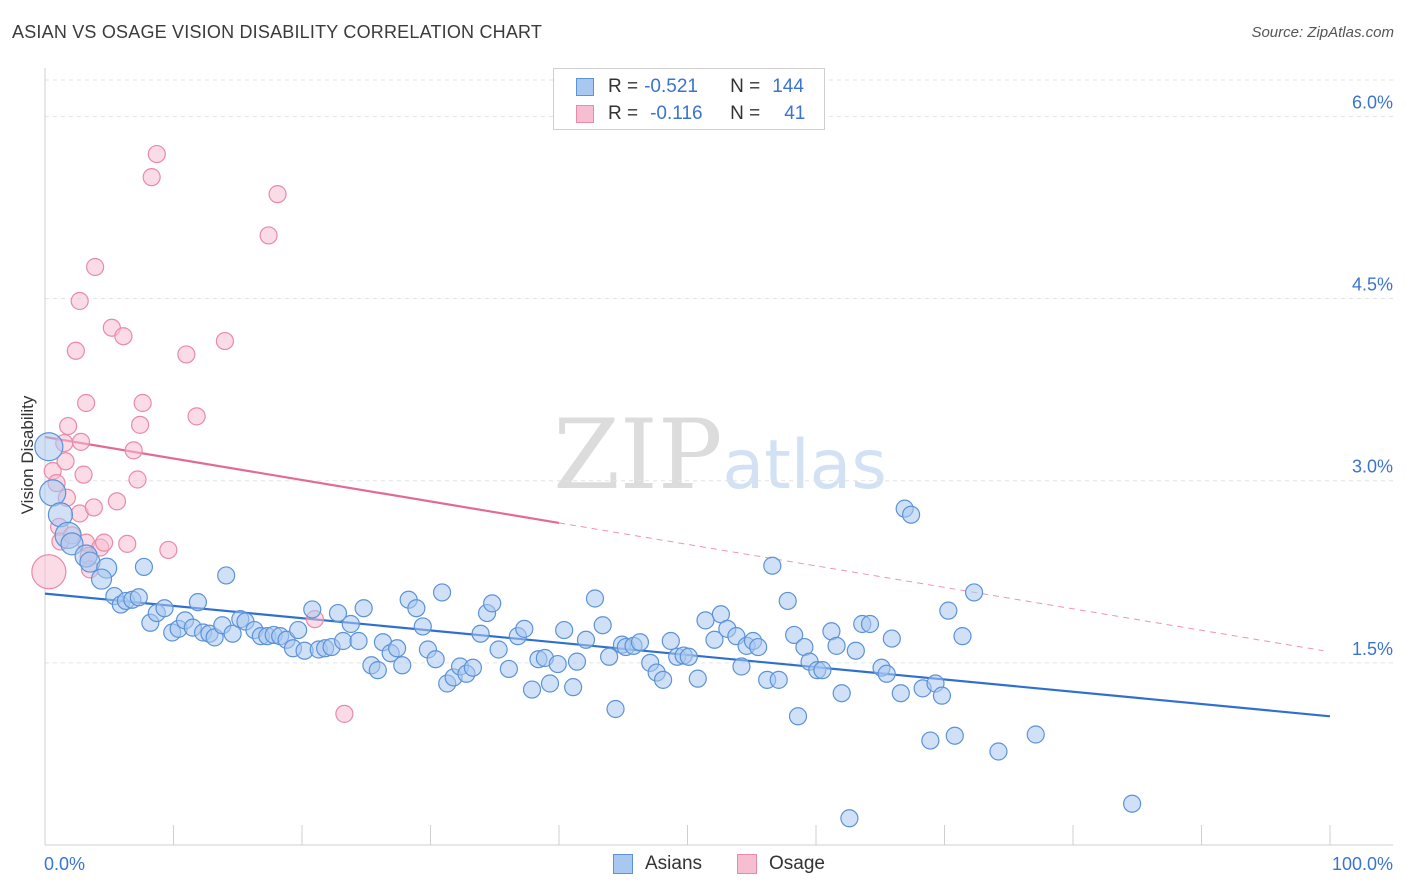 The image size is (1406, 892). I want to click on asians-legend-label: Asians, so click(674, 863).